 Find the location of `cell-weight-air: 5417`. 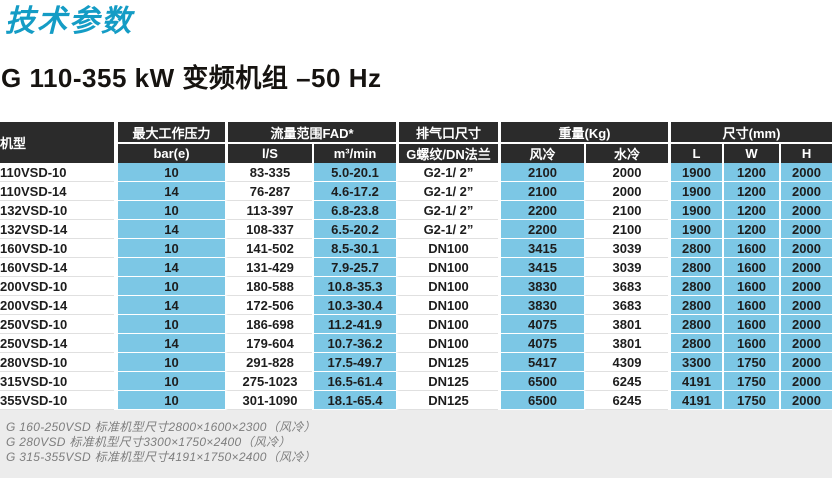

cell-weight-air: 5417 is located at coordinates (541, 362).